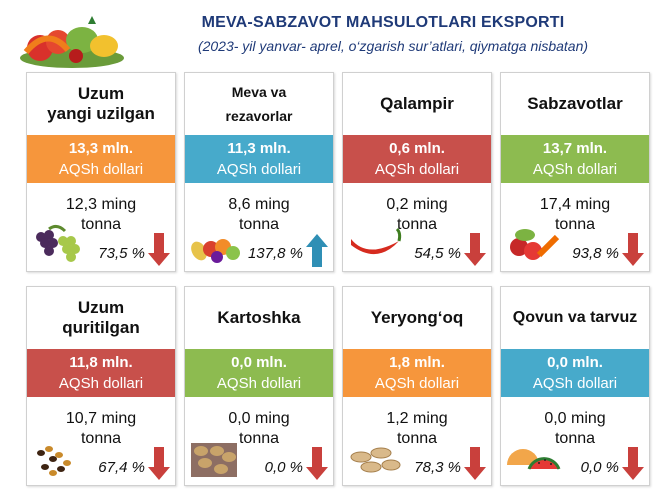  Describe the element at coordinates (383, 22) in the screenshot. I see `page-title: MEVA-SABZAVOT MAHSULOTLARI EKSPORTI` at that location.